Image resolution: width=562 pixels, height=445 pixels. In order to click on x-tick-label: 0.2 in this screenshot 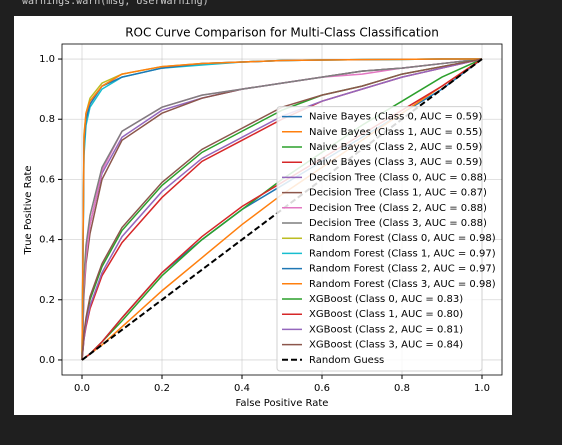, I will do `click(162, 388)`.